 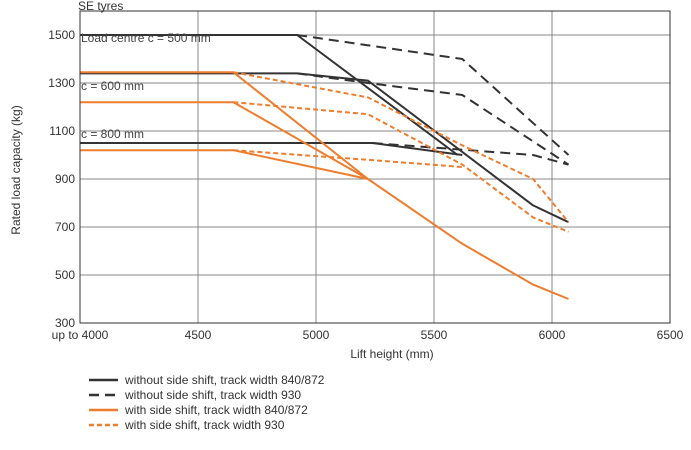 What do you see at coordinates (112, 134) in the screenshot?
I see `annotation-label: c = 800 mm` at bounding box center [112, 134].